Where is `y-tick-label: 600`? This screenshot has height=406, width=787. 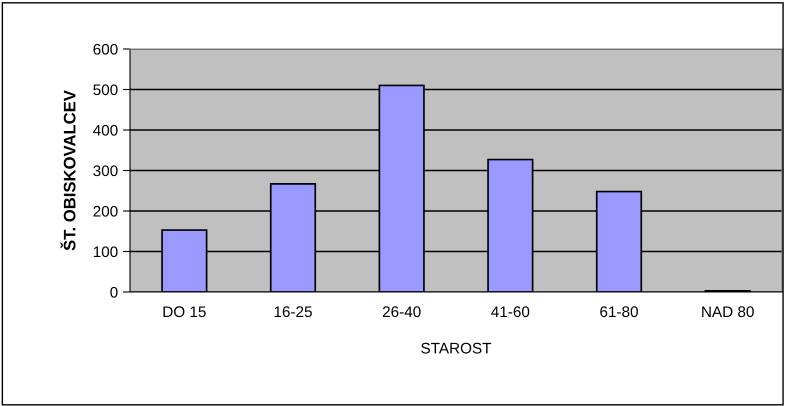 y-tick-label: 600 is located at coordinates (105, 49).